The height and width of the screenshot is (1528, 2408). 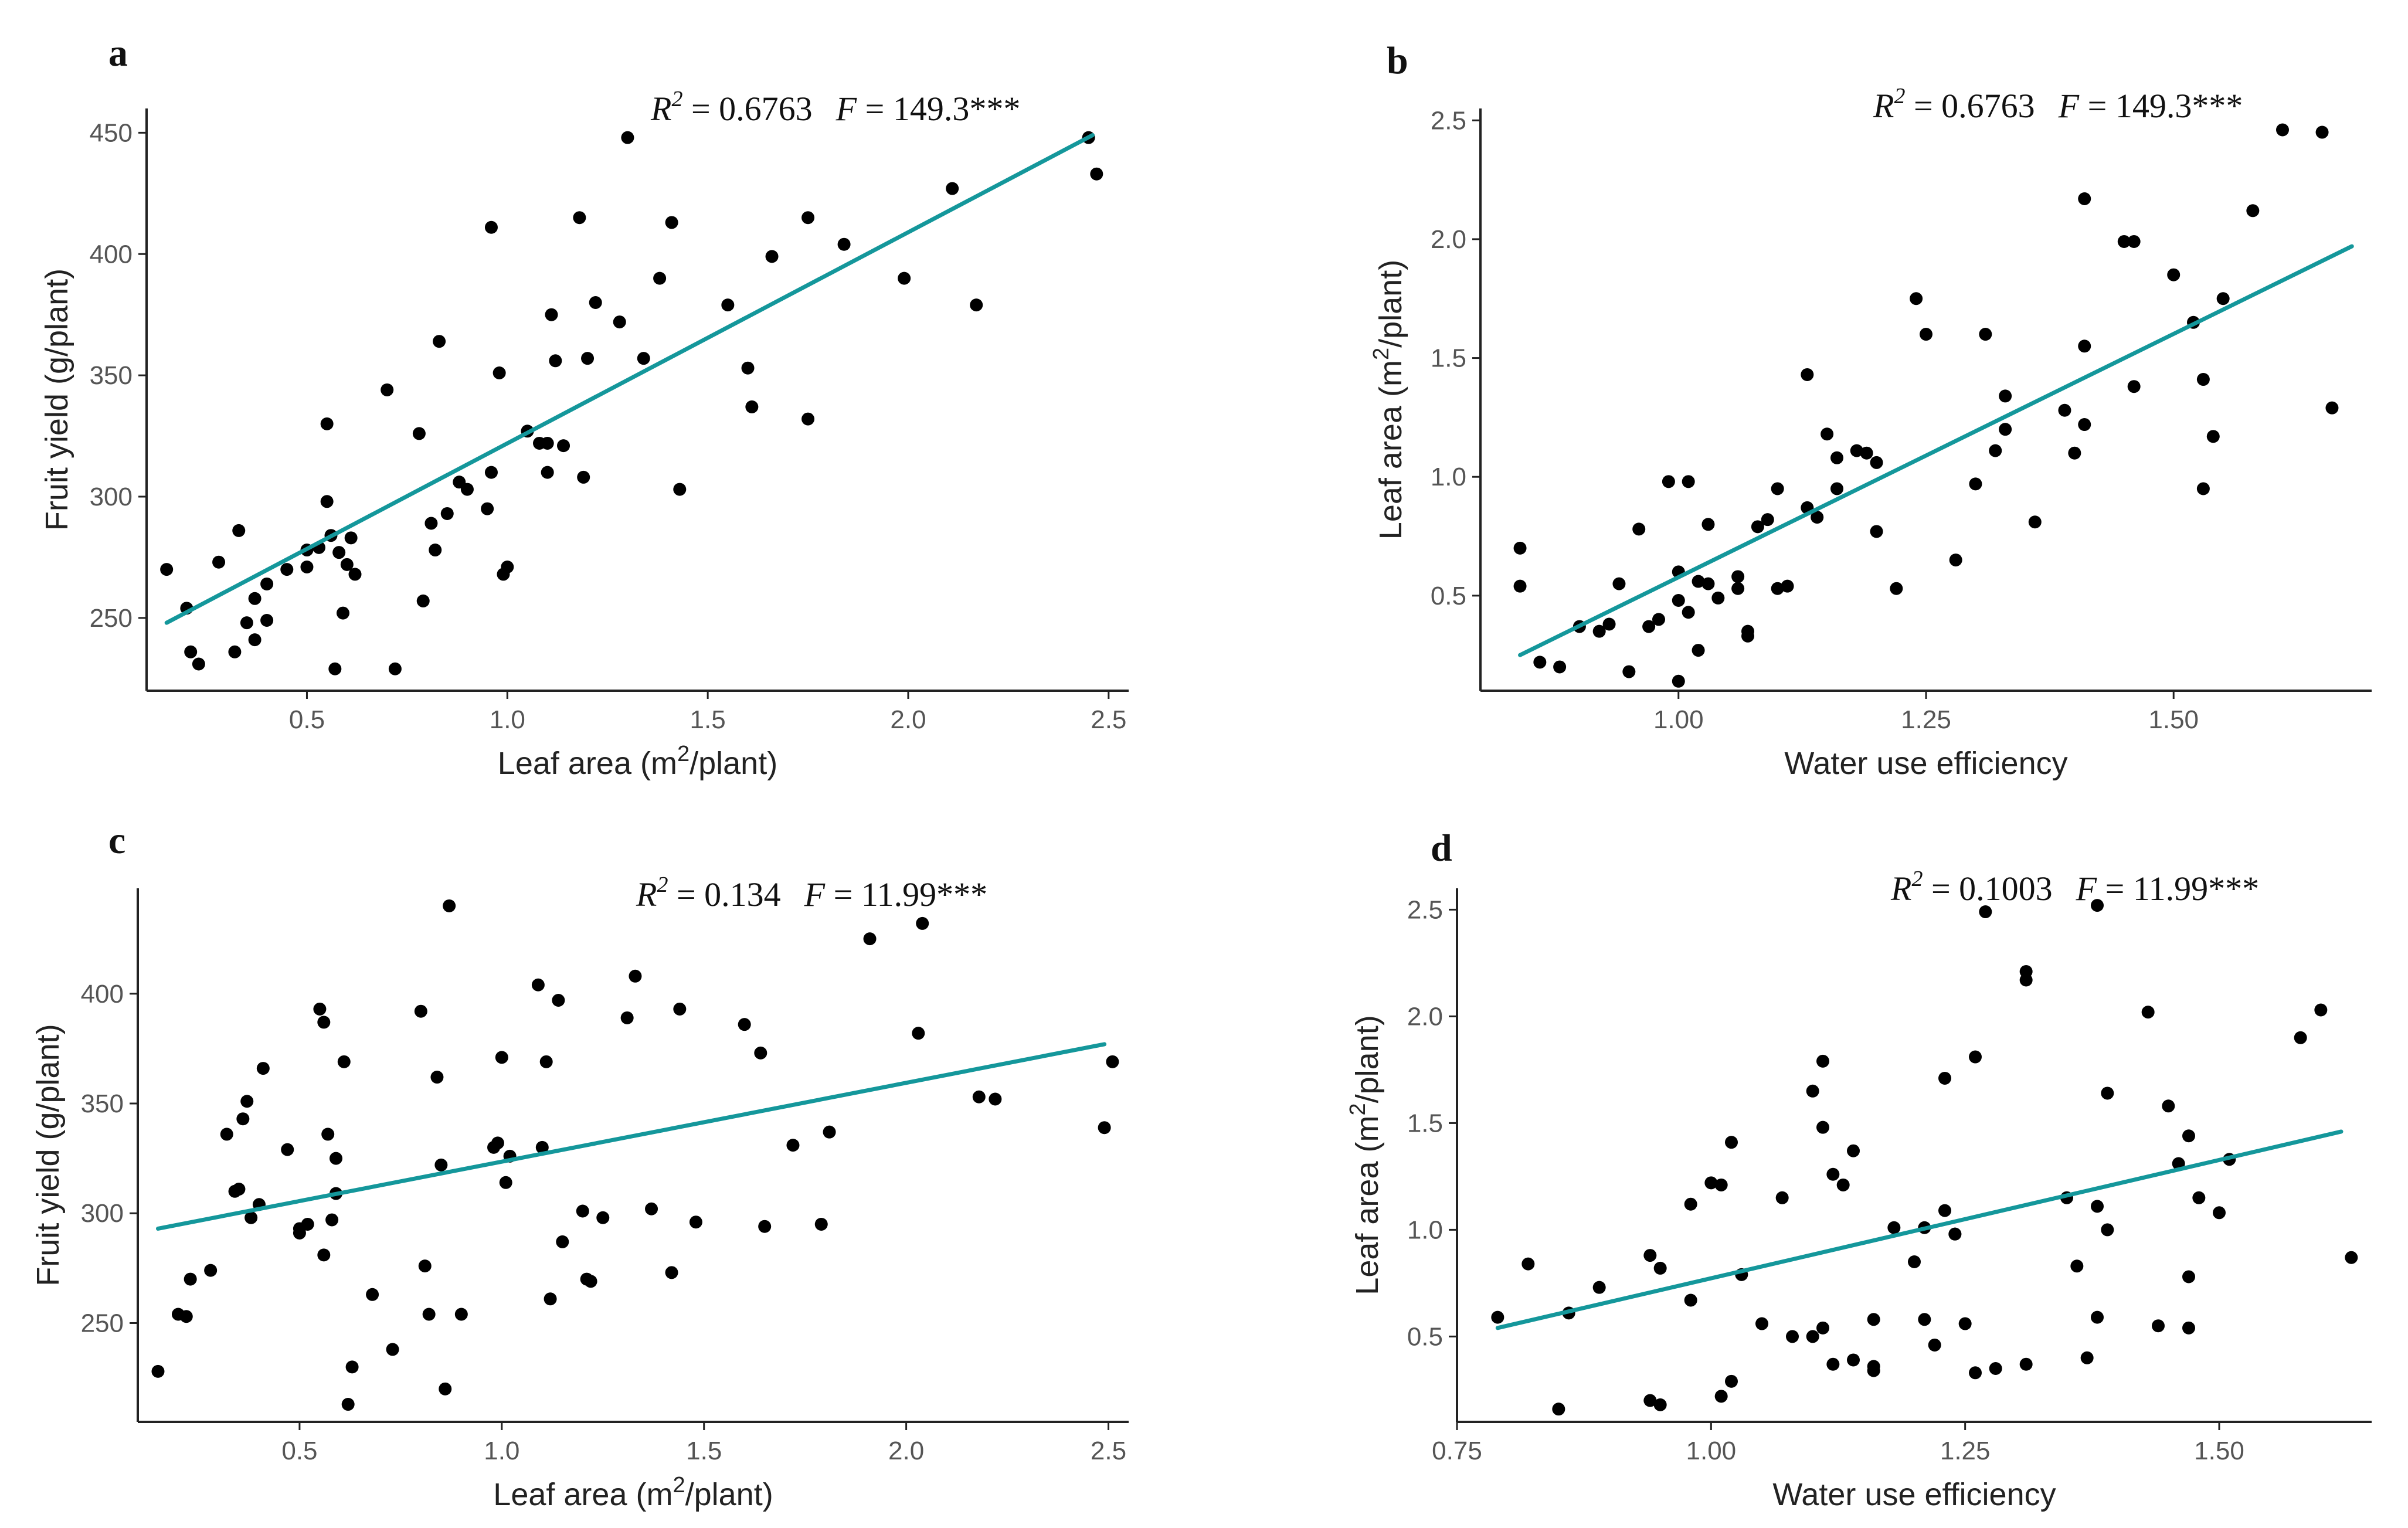 What do you see at coordinates (501, 1451) in the screenshot?
I see `x-tick-label: 1.0` at bounding box center [501, 1451].